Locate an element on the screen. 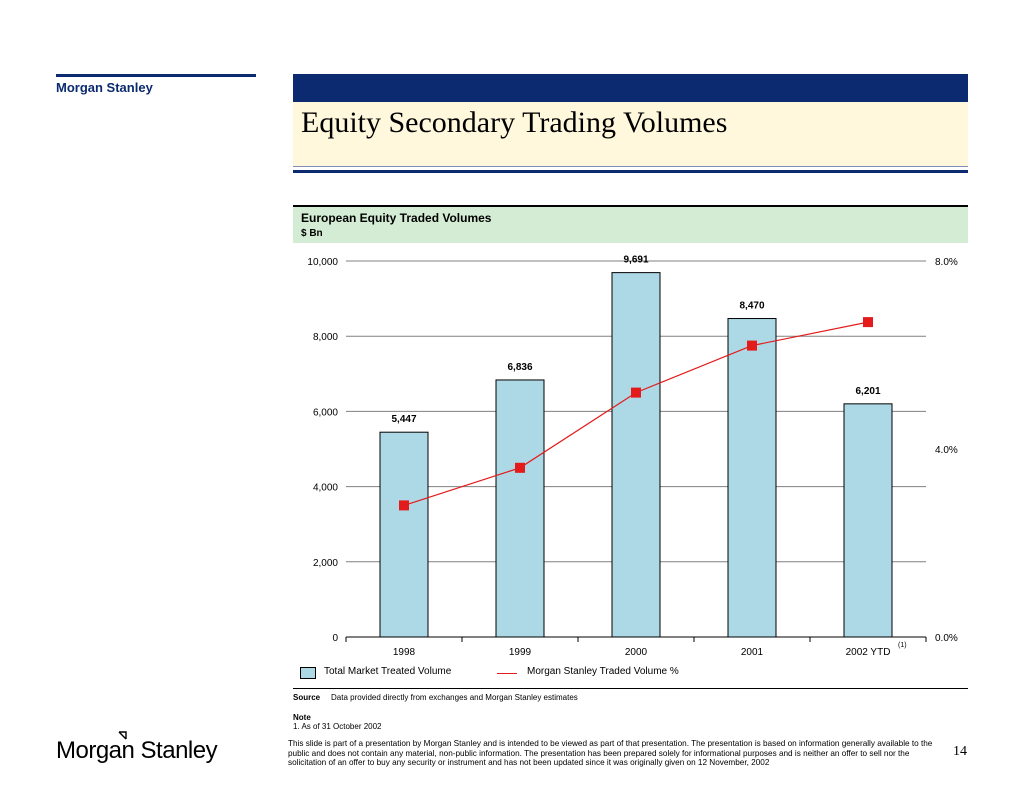  legend-bar-swatch is located at coordinates (308, 673).